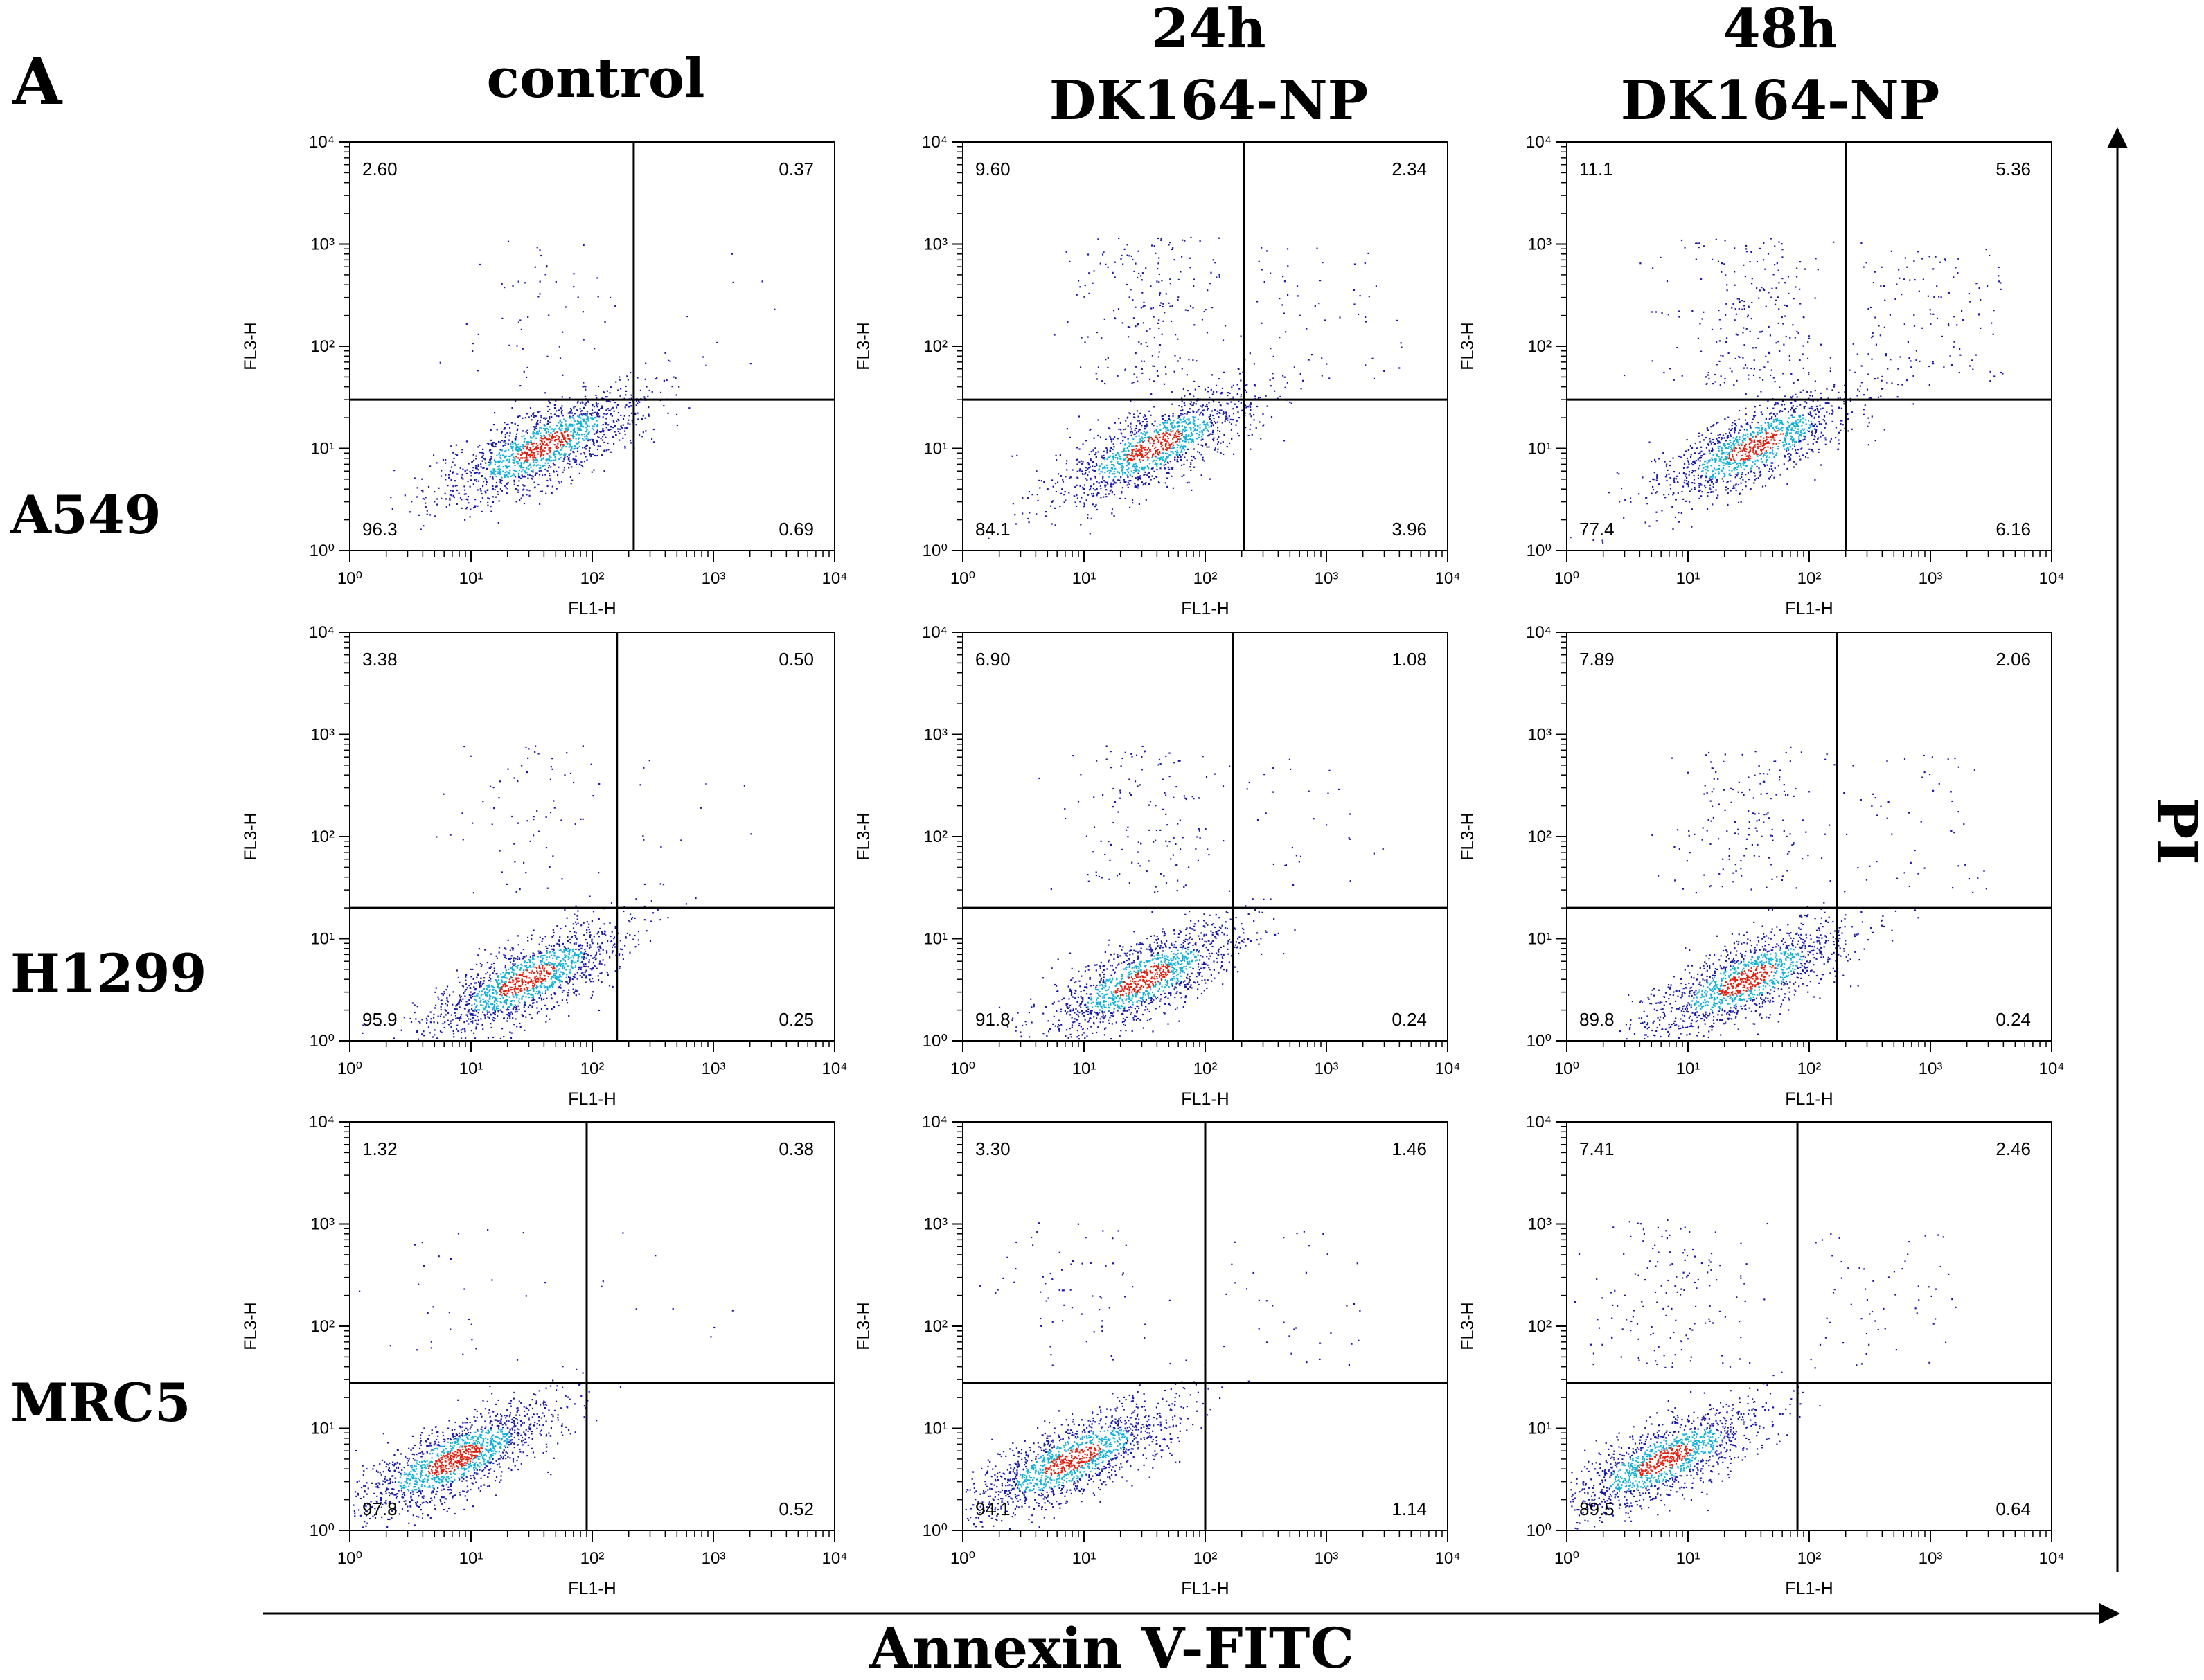  What do you see at coordinates (1209, 100) in the screenshot?
I see `column-header-24h-treatment: DK164-NP` at bounding box center [1209, 100].